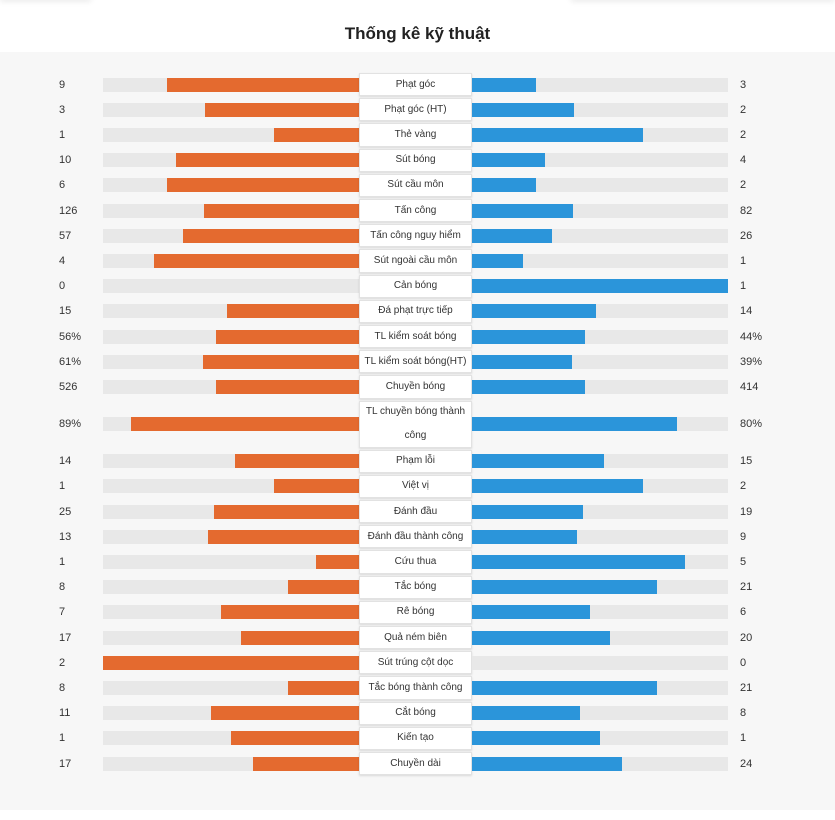 Image resolution: width=835 pixels, height=820 pixels. Describe the element at coordinates (417, 185) in the screenshot. I see `stat-row: 6 Sút cầu môn 2` at that location.